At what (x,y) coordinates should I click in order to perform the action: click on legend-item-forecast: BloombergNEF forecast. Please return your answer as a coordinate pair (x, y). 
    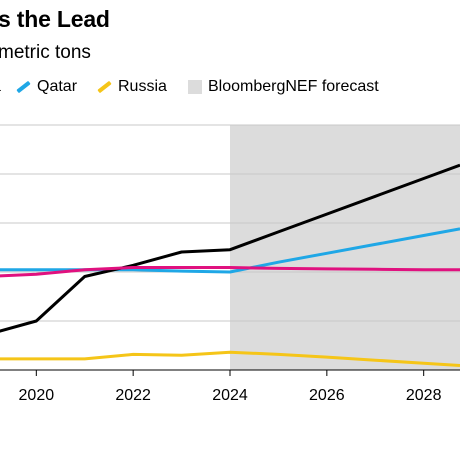
    Looking at the image, I should click on (283, 87).